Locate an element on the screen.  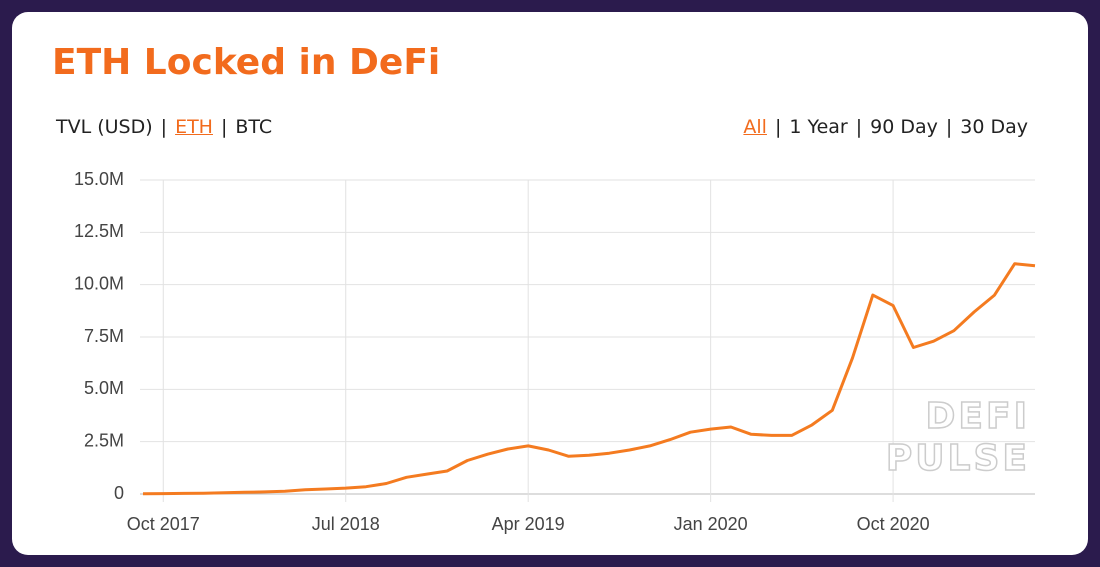
toggle-option: 30 Day is located at coordinates (994, 127).